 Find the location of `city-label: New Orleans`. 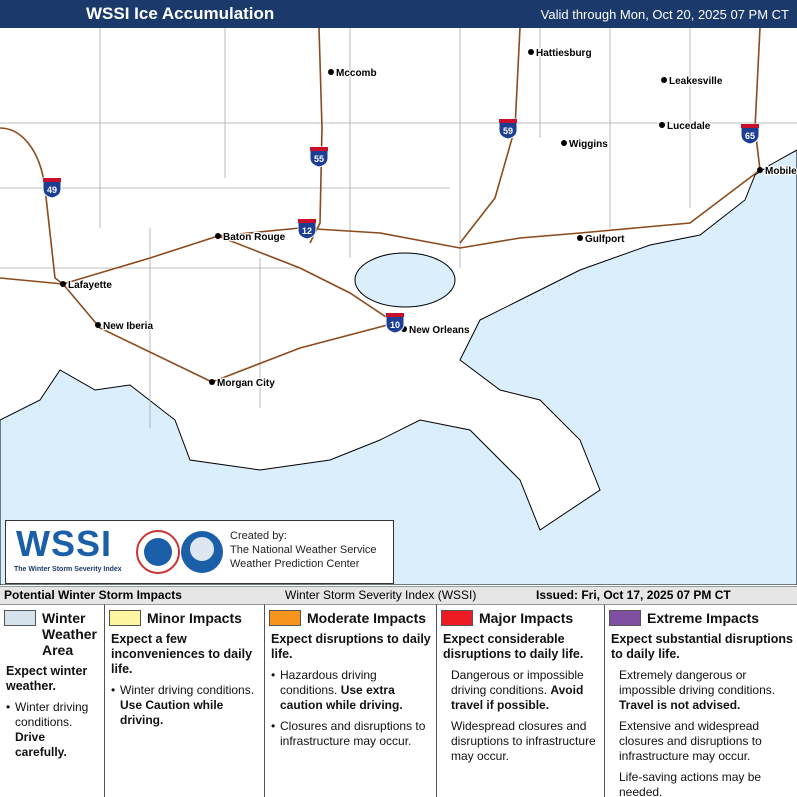

city-label: New Orleans is located at coordinates (439, 330).